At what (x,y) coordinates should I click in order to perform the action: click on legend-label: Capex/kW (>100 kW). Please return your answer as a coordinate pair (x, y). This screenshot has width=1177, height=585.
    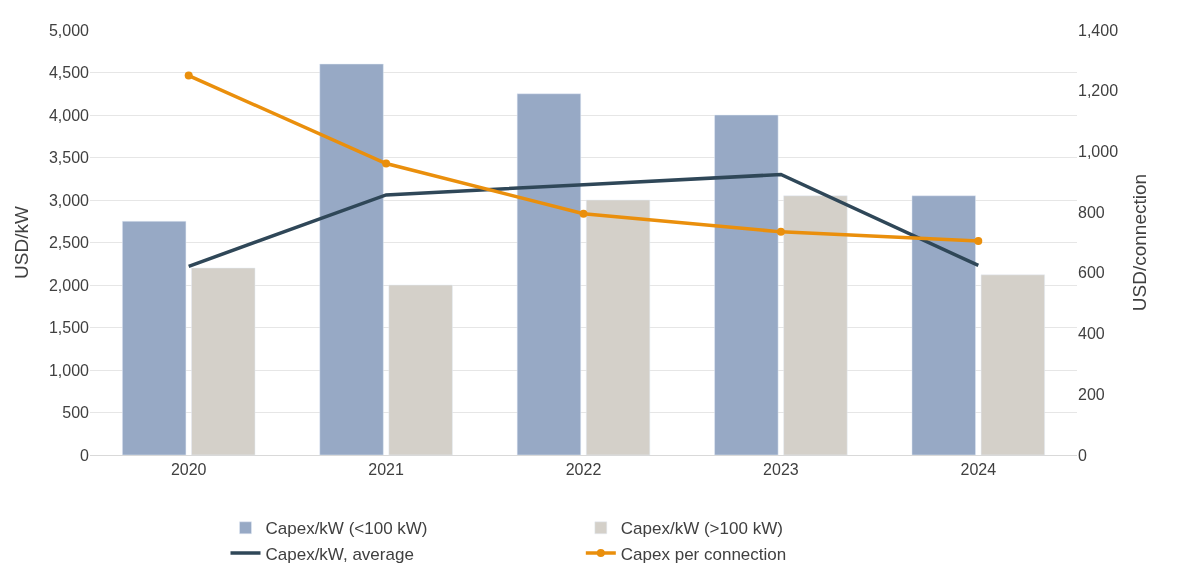
    Looking at the image, I should click on (701, 529).